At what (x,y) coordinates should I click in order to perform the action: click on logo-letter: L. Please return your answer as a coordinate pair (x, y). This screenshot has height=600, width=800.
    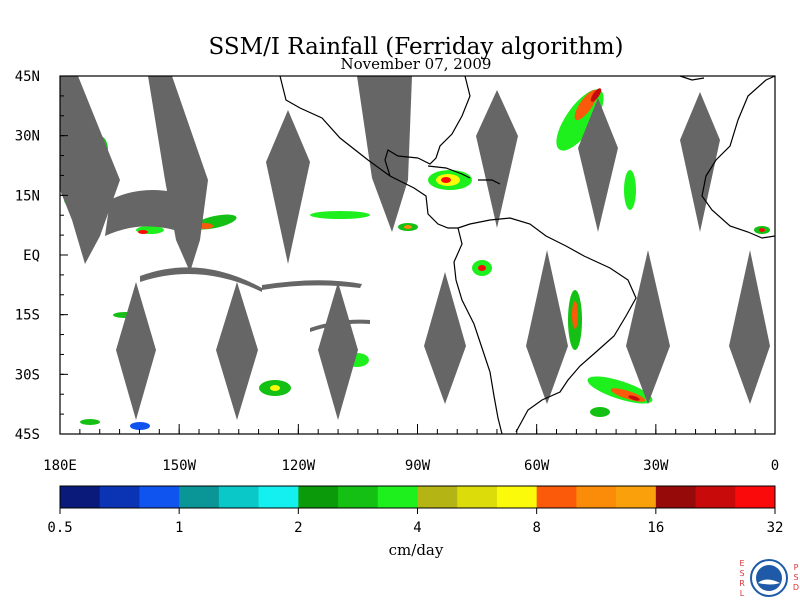
    Looking at the image, I should click on (742, 593).